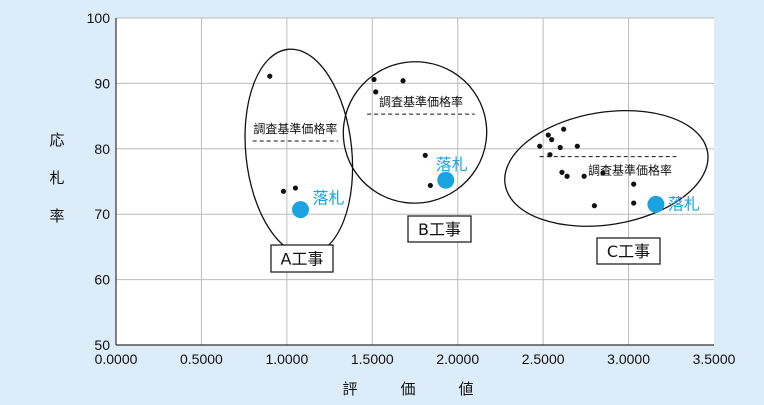 The width and height of the screenshot is (764, 405). What do you see at coordinates (372, 359) in the screenshot?
I see `x-tick-label: 1.5000` at bounding box center [372, 359].